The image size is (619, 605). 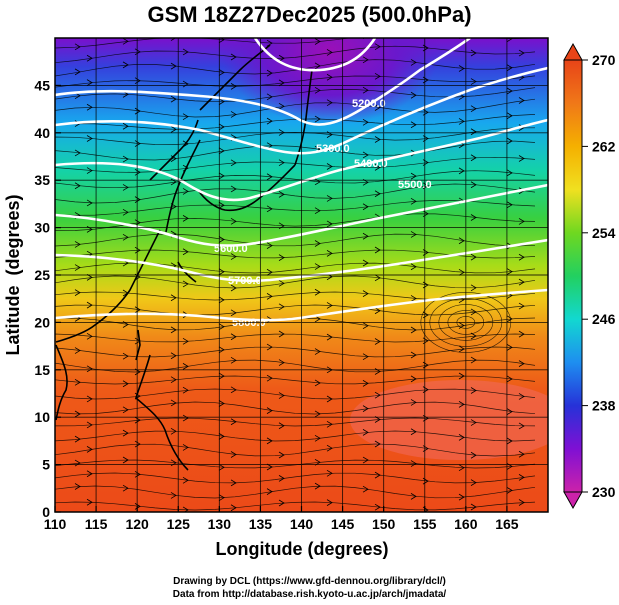 What do you see at coordinates (42, 275) in the screenshot?
I see `y-tick-label: 25` at bounding box center [42, 275].